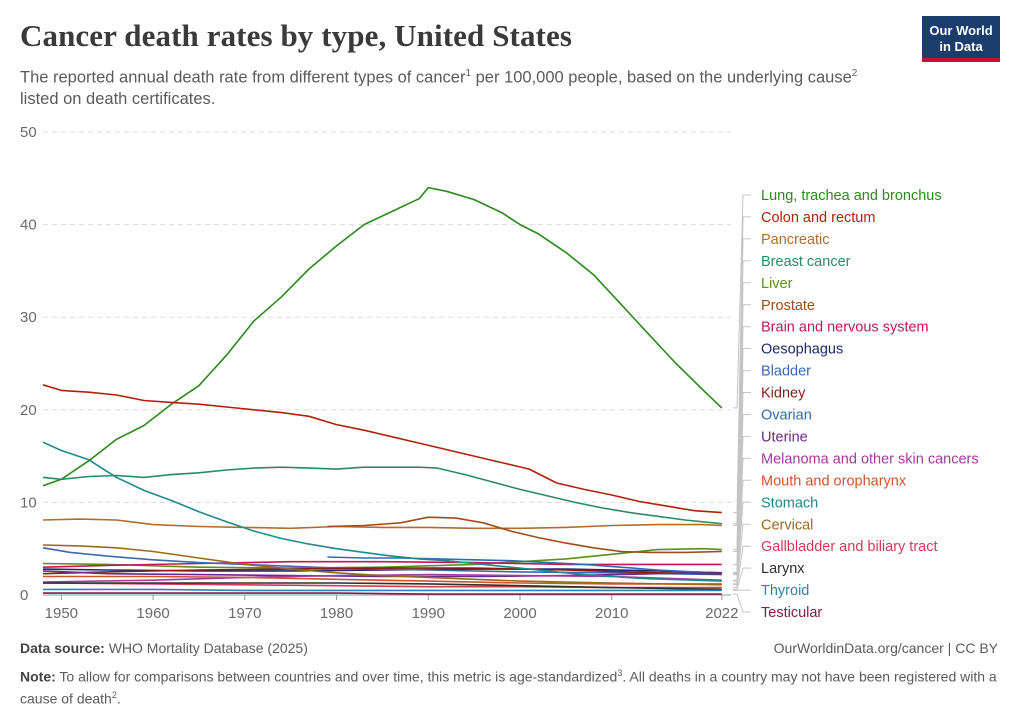 Image resolution: width=1020 pixels, height=710 pixels. Describe the element at coordinates (28, 132) in the screenshot. I see `y-tick-label: 50` at that location.